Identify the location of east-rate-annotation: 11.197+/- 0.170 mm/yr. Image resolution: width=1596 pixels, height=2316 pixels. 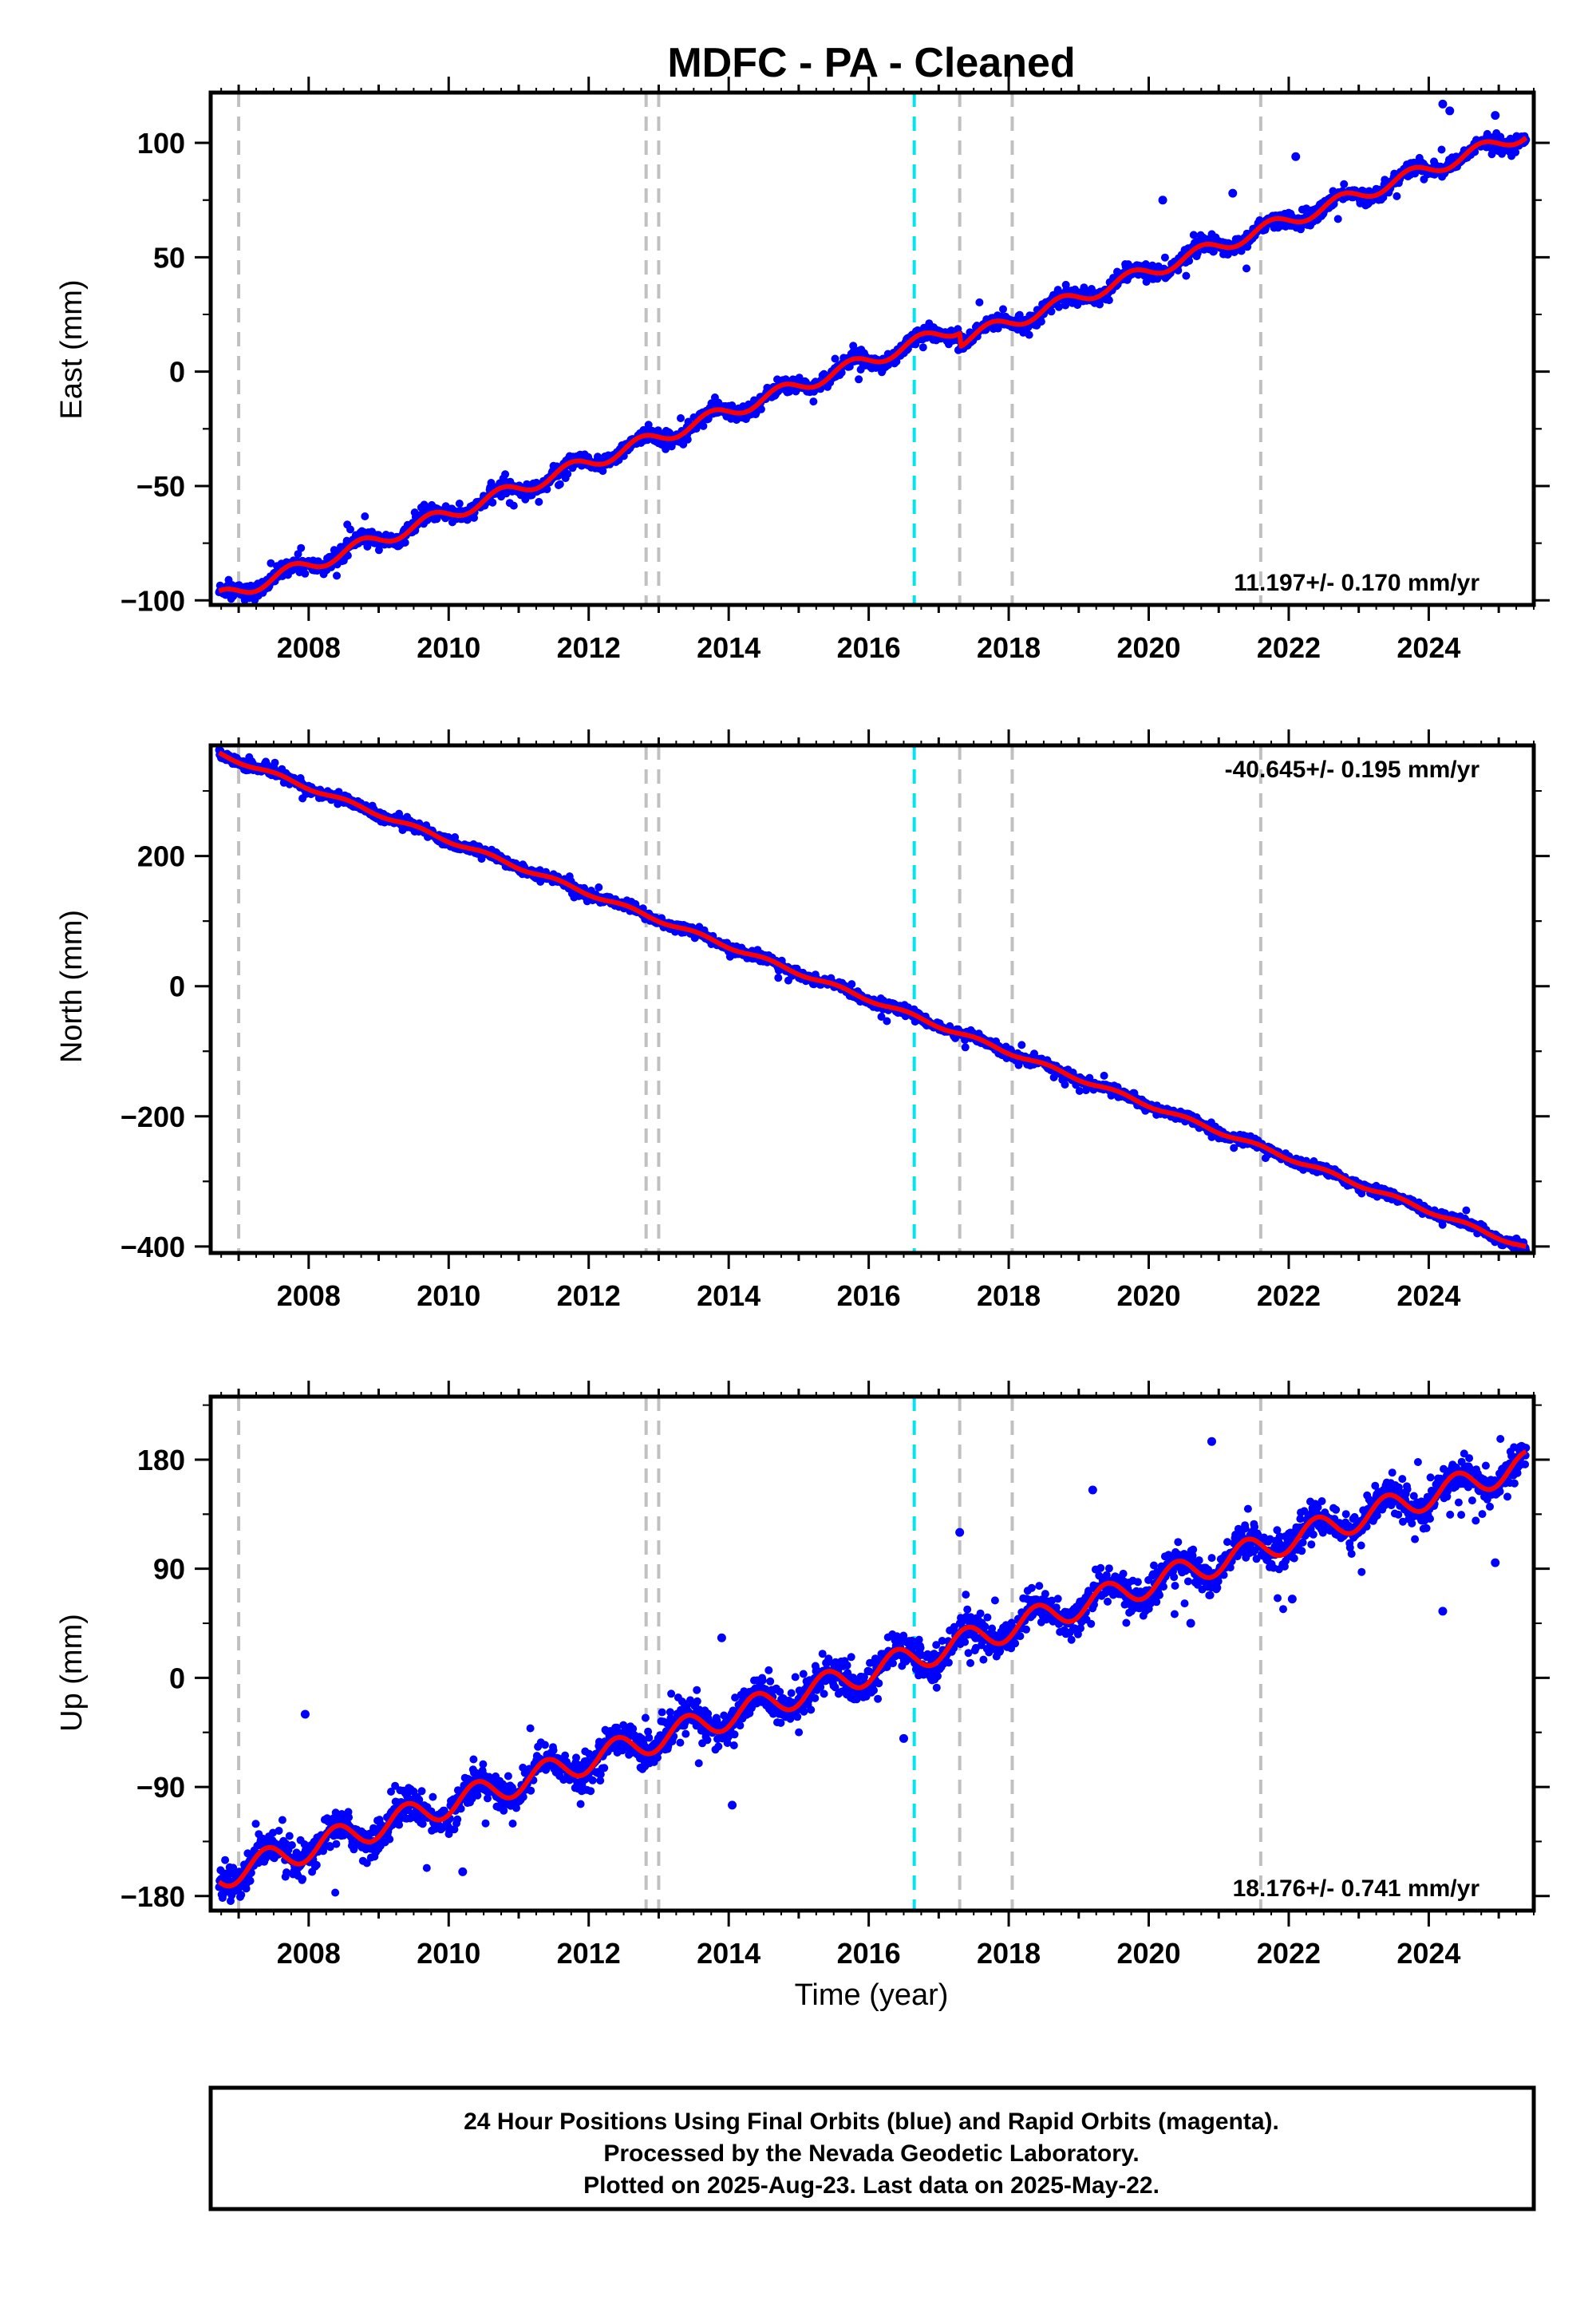
(1356, 583).